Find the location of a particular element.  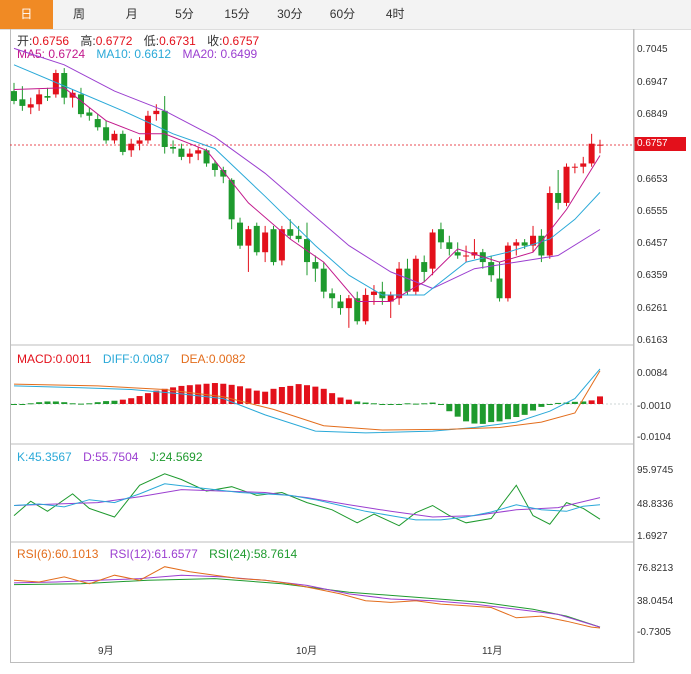

tab-6: 60分 is located at coordinates (342, 14).